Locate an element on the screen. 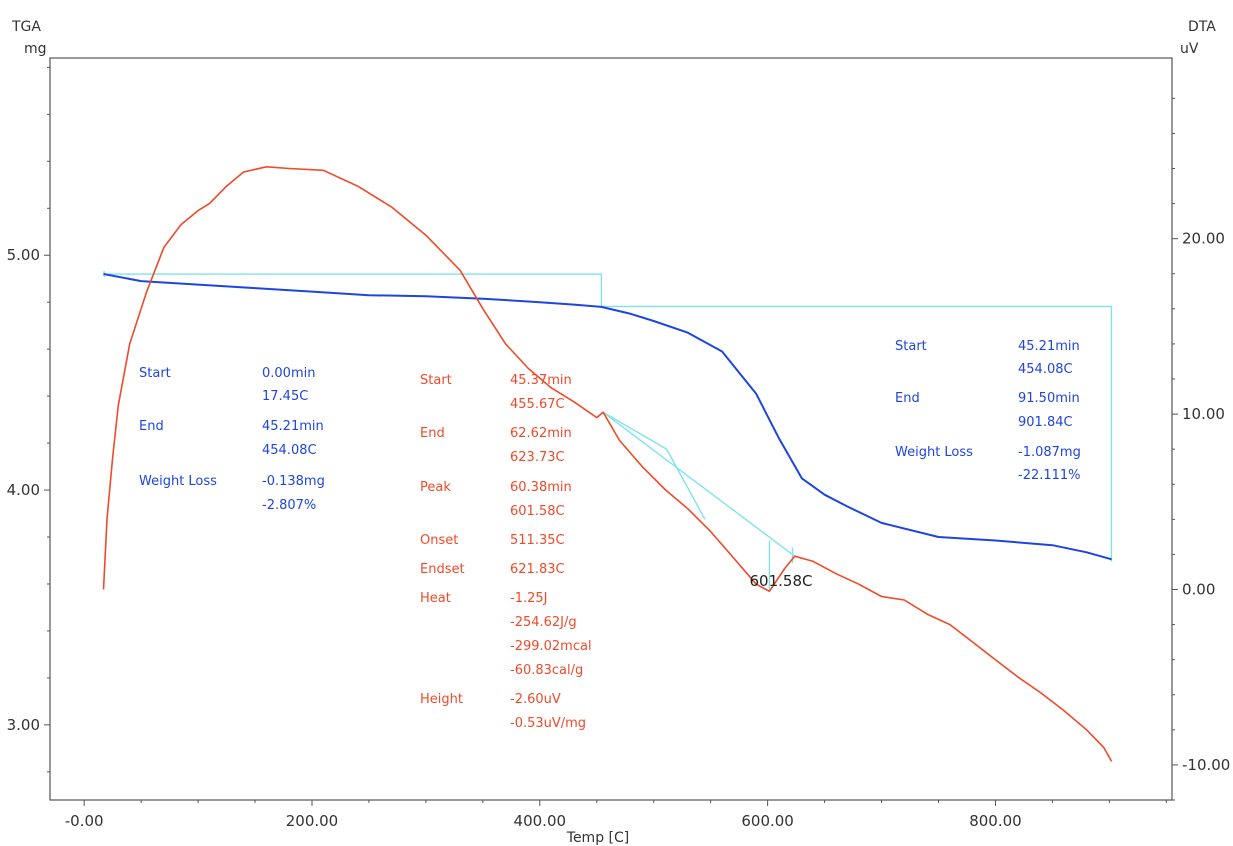 The height and width of the screenshot is (846, 1233). tga1-start-temp: 17.45C is located at coordinates (285, 396).